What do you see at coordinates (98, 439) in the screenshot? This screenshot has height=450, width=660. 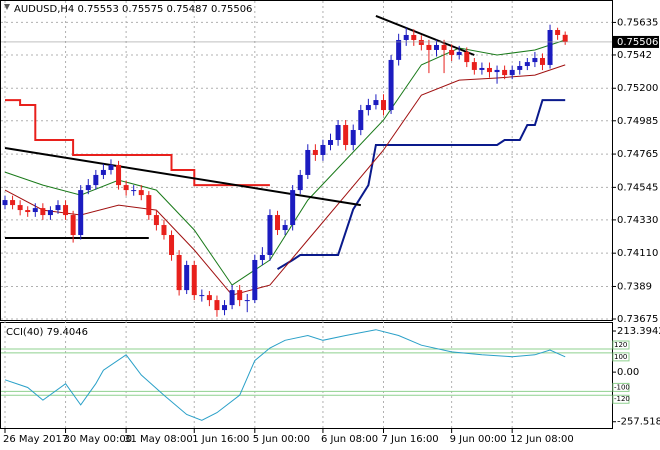 I see `x-tick-label: 30 May 00:00` at bounding box center [98, 439].